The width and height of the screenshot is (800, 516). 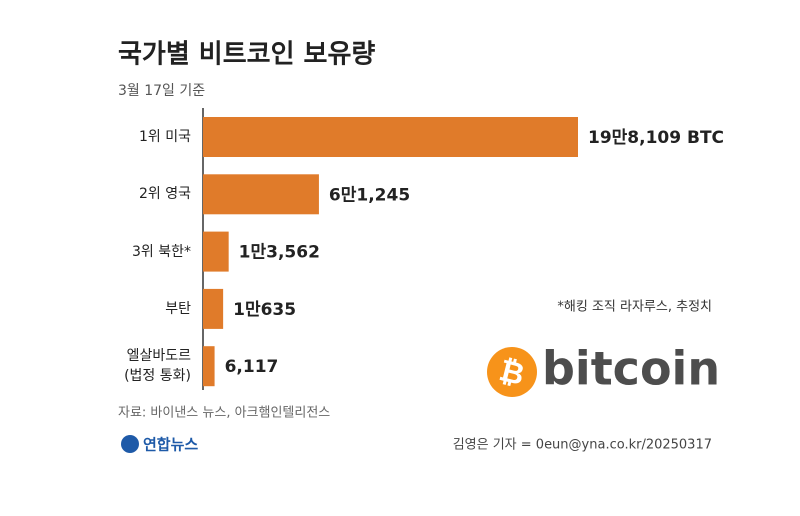 What do you see at coordinates (252, 367) in the screenshot?
I see `value-label: 6,117` at bounding box center [252, 367].